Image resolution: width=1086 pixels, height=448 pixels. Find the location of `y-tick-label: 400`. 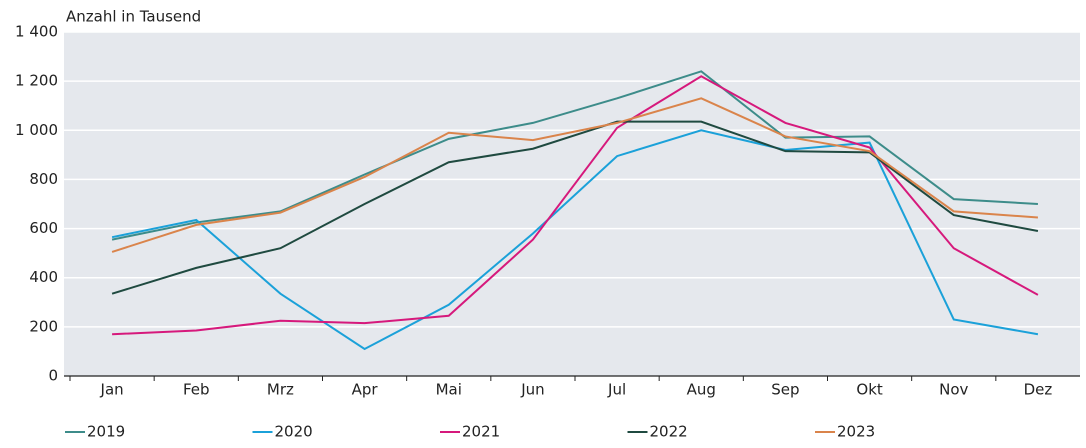

y-tick-label: 400 is located at coordinates (43, 277).